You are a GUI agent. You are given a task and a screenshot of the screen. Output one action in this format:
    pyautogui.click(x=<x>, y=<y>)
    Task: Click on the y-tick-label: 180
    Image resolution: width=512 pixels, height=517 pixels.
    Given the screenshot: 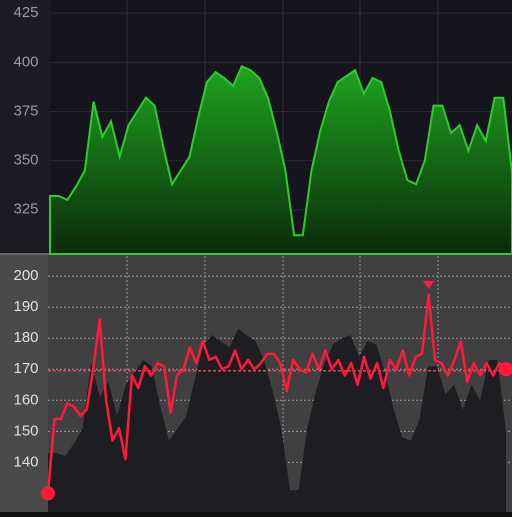 What is the action you would take?
    pyautogui.click(x=25, y=337)
    